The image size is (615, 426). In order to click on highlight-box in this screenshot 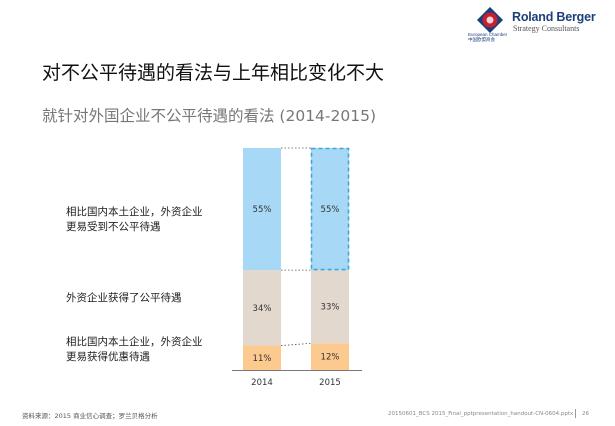, I will do `click(330, 209)`.